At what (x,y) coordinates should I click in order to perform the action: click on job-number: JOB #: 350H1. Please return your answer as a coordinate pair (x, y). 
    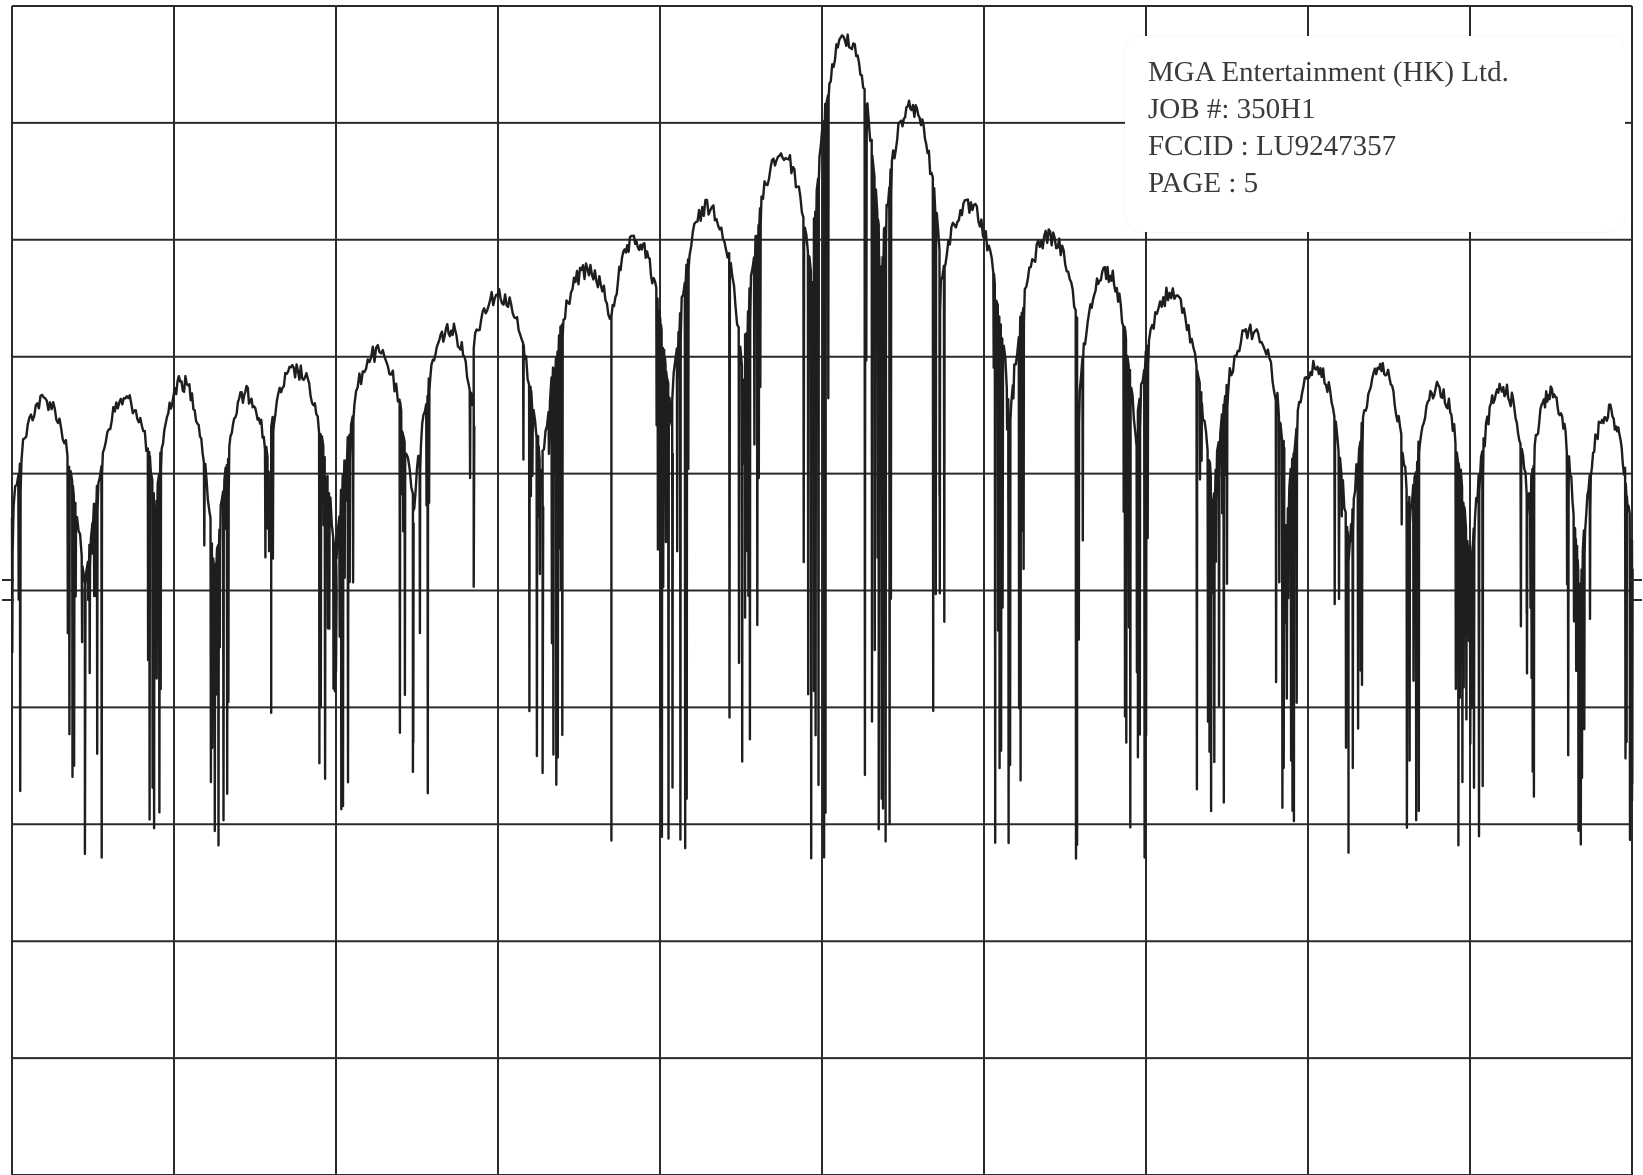
    Looking at the image, I should click on (1232, 109).